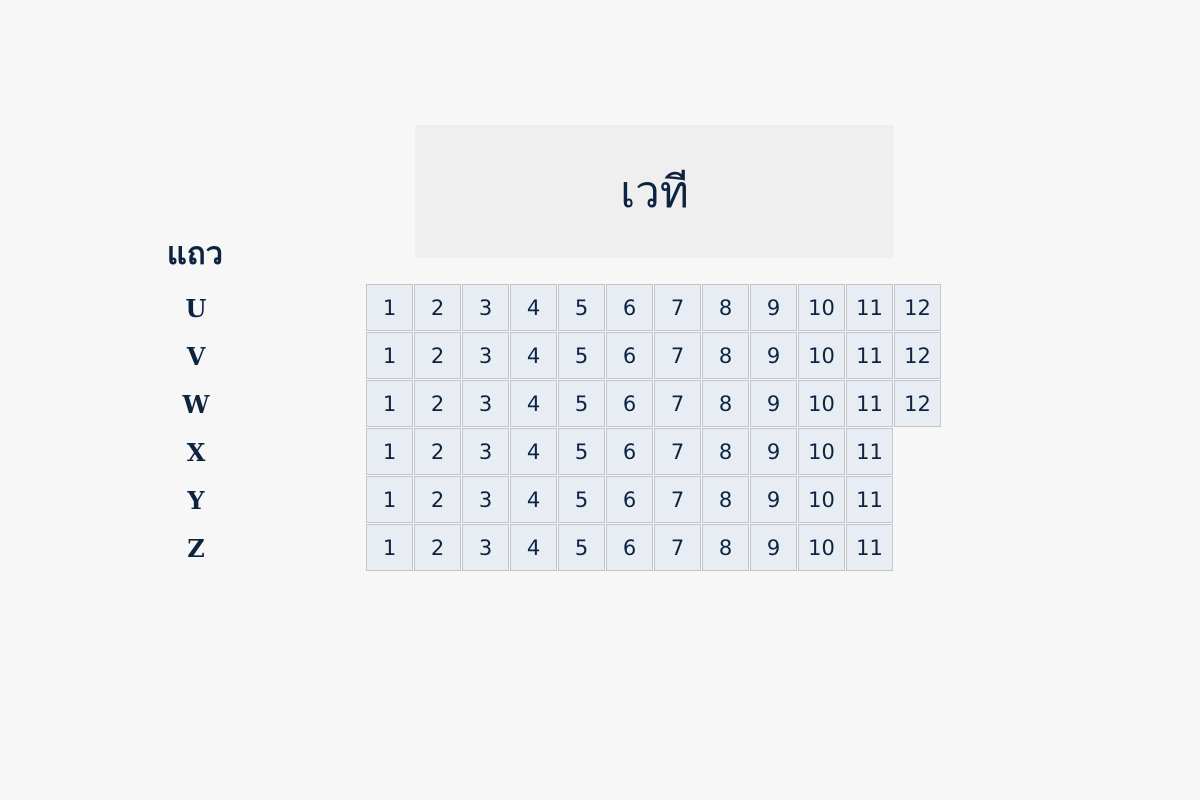 The width and height of the screenshot is (1200, 800). I want to click on seat-V-3: 3, so click(485, 355).